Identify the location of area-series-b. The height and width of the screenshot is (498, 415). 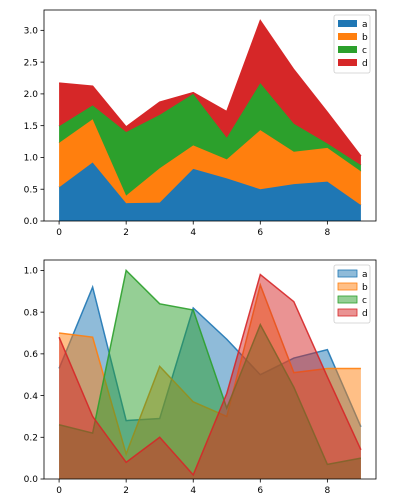
(210, 162).